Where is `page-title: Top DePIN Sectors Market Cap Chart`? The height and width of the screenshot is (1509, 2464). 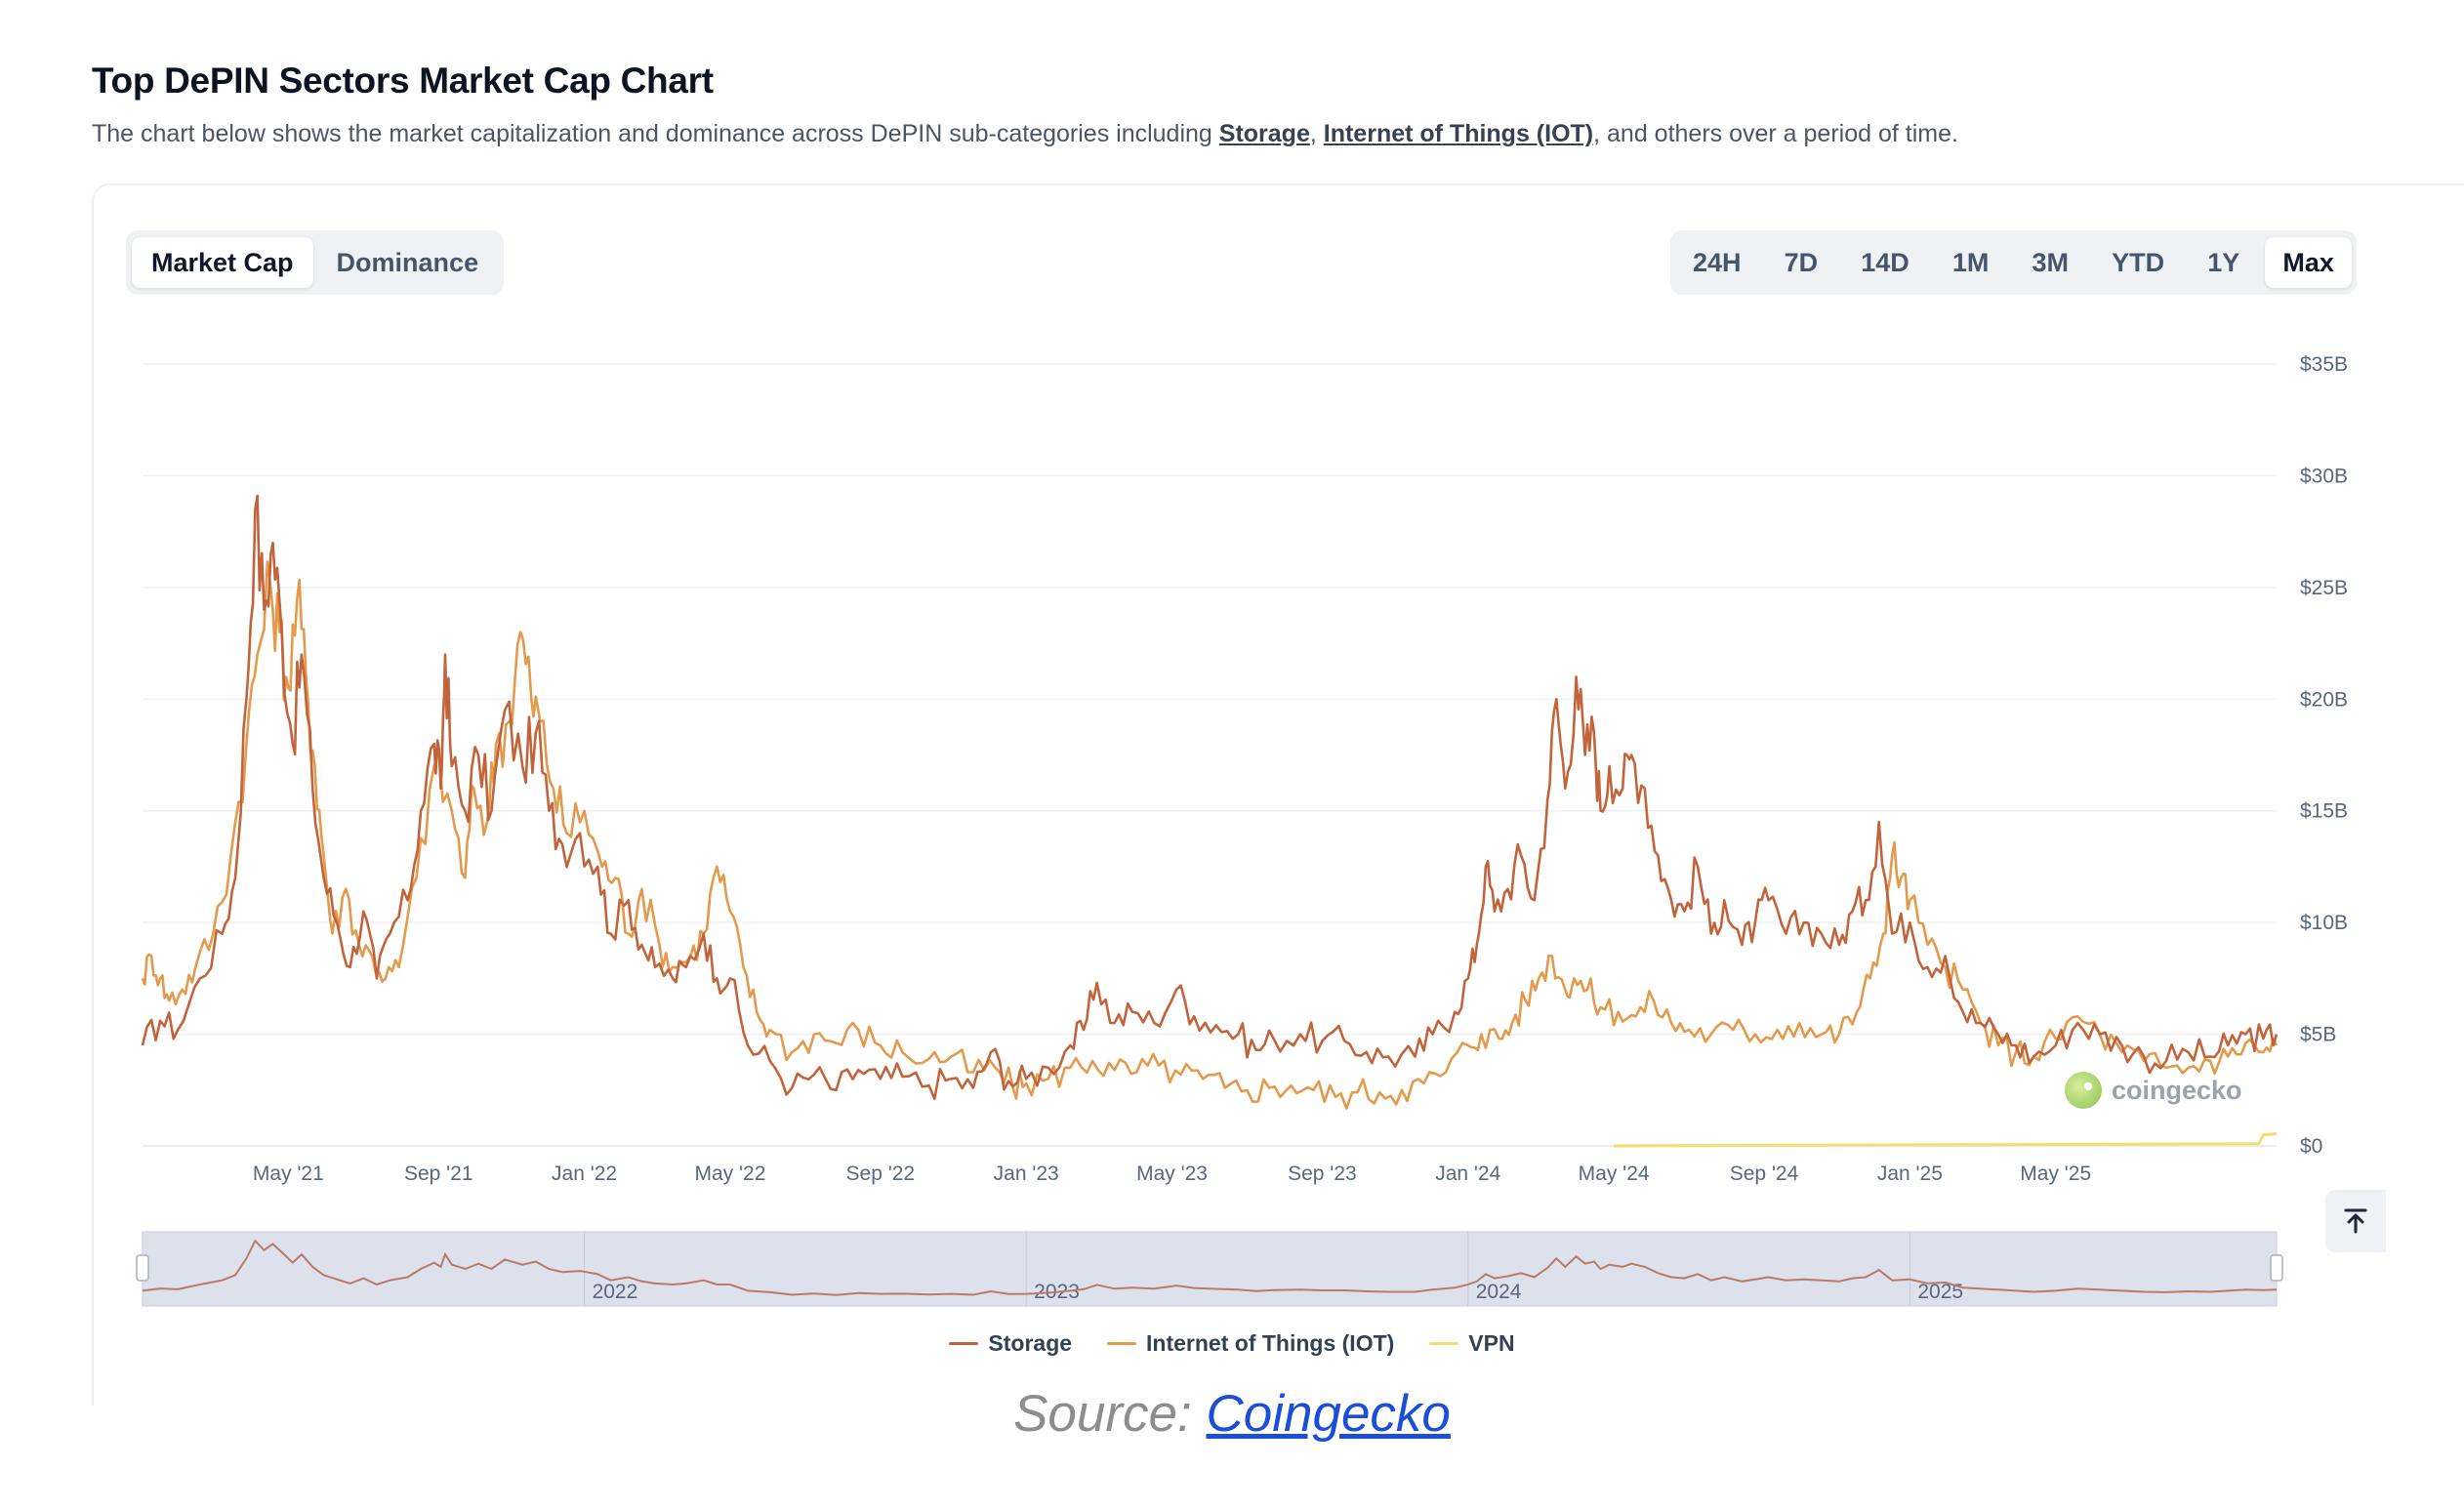
page-title: Top DePIN Sectors Market Cap Chart is located at coordinates (403, 81).